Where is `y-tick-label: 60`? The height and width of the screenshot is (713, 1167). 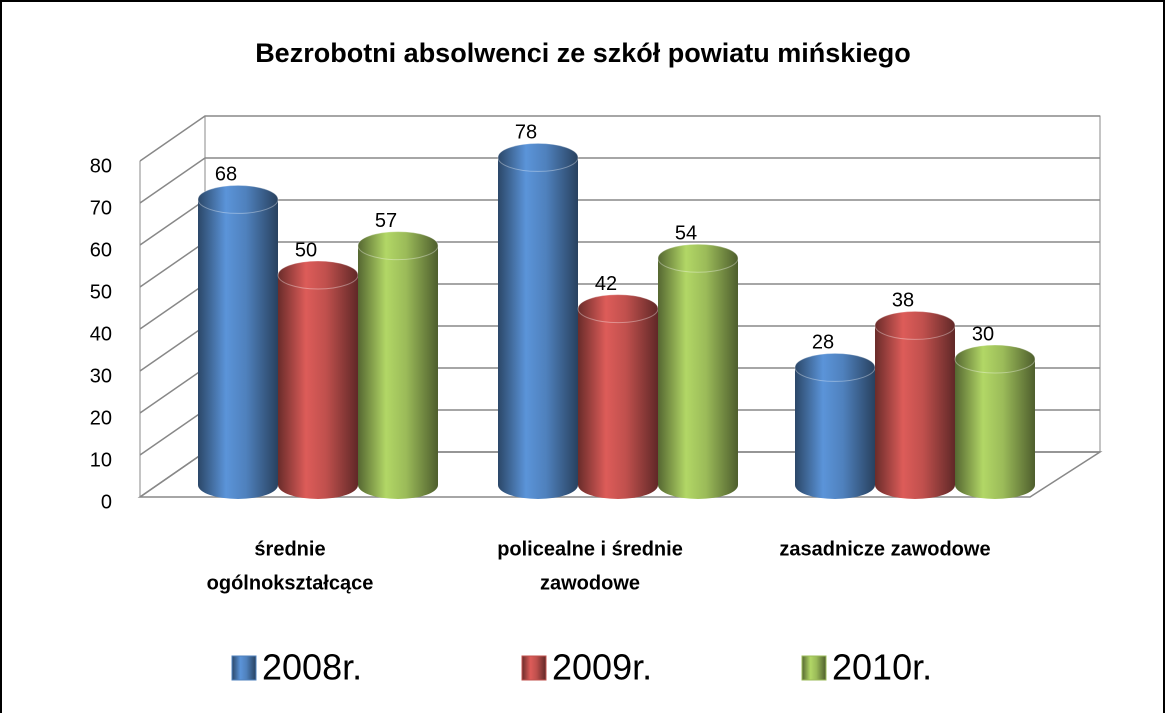
y-tick-label: 60 is located at coordinates (101, 250).